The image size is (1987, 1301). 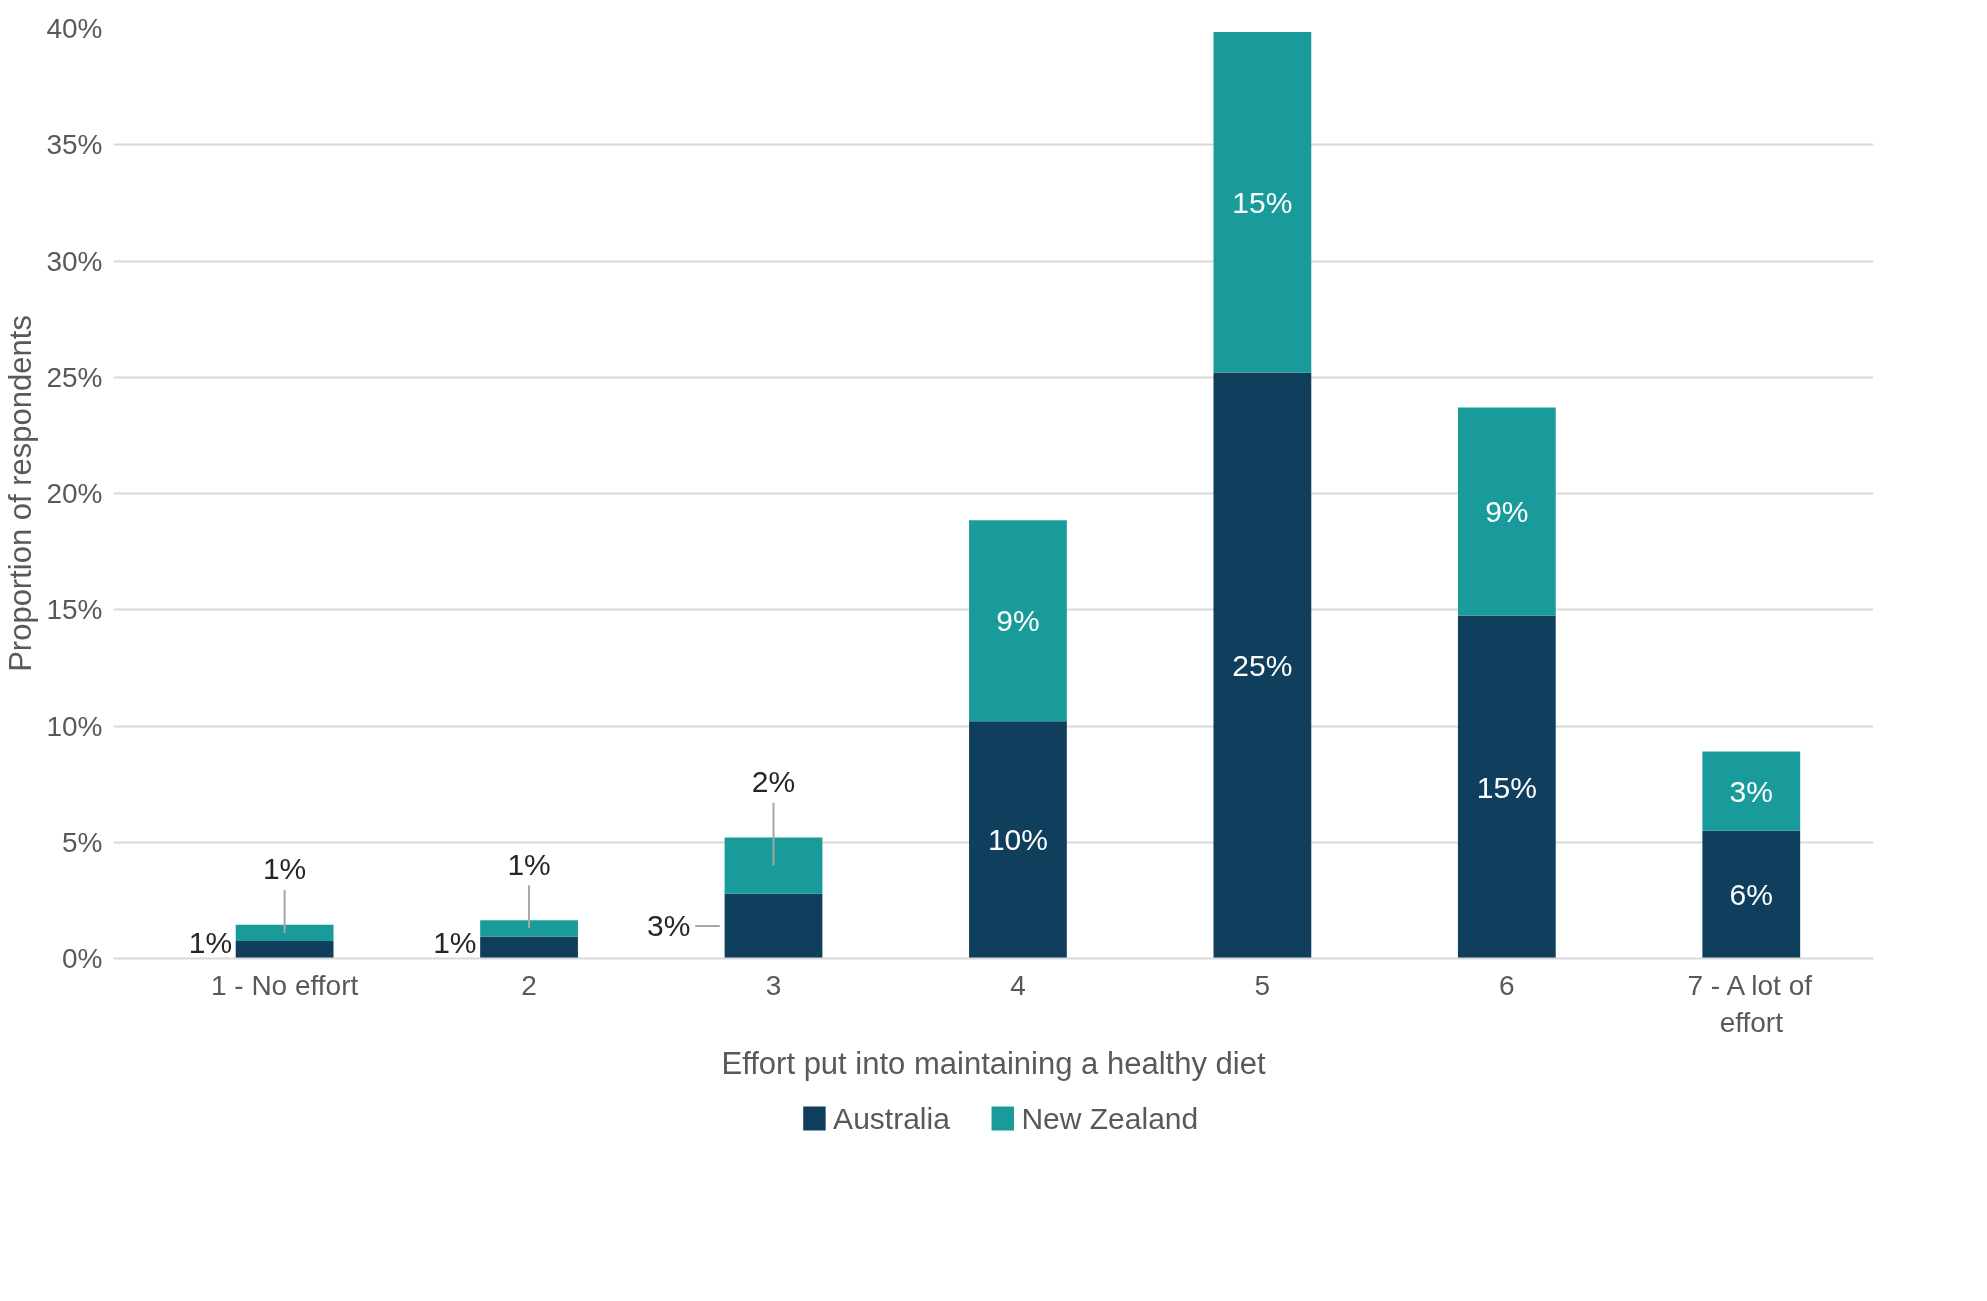 I want to click on x-tick-label: 4, so click(x=1018, y=985).